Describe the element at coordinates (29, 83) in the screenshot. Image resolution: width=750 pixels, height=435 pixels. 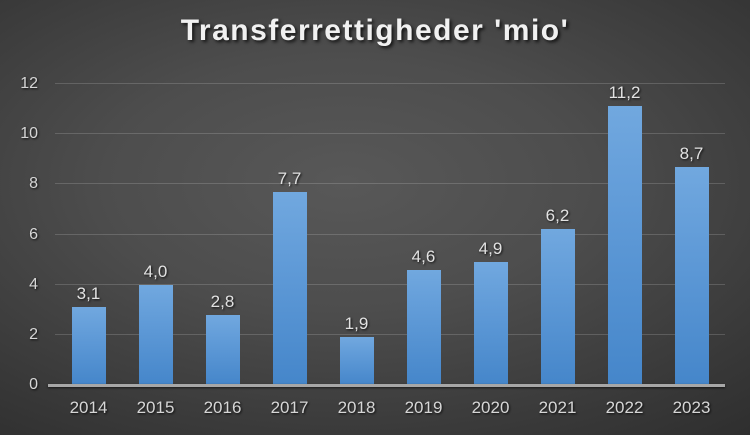
I see `y-axis-tick-label: 12` at that location.